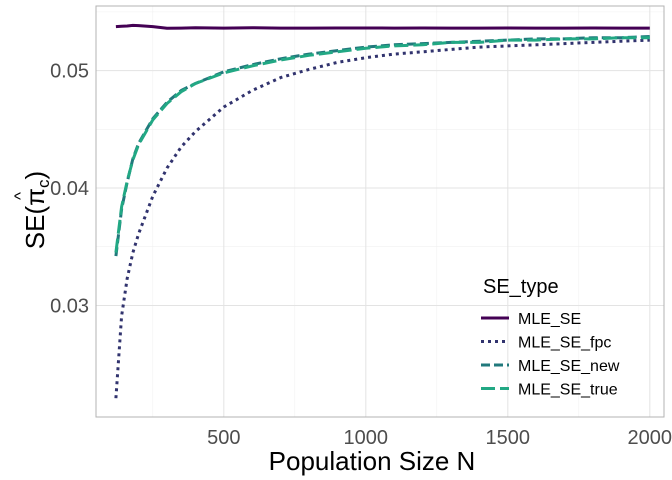 The width and height of the screenshot is (672, 480). I want to click on legend-label: MLE_SE_true, so click(568, 390).